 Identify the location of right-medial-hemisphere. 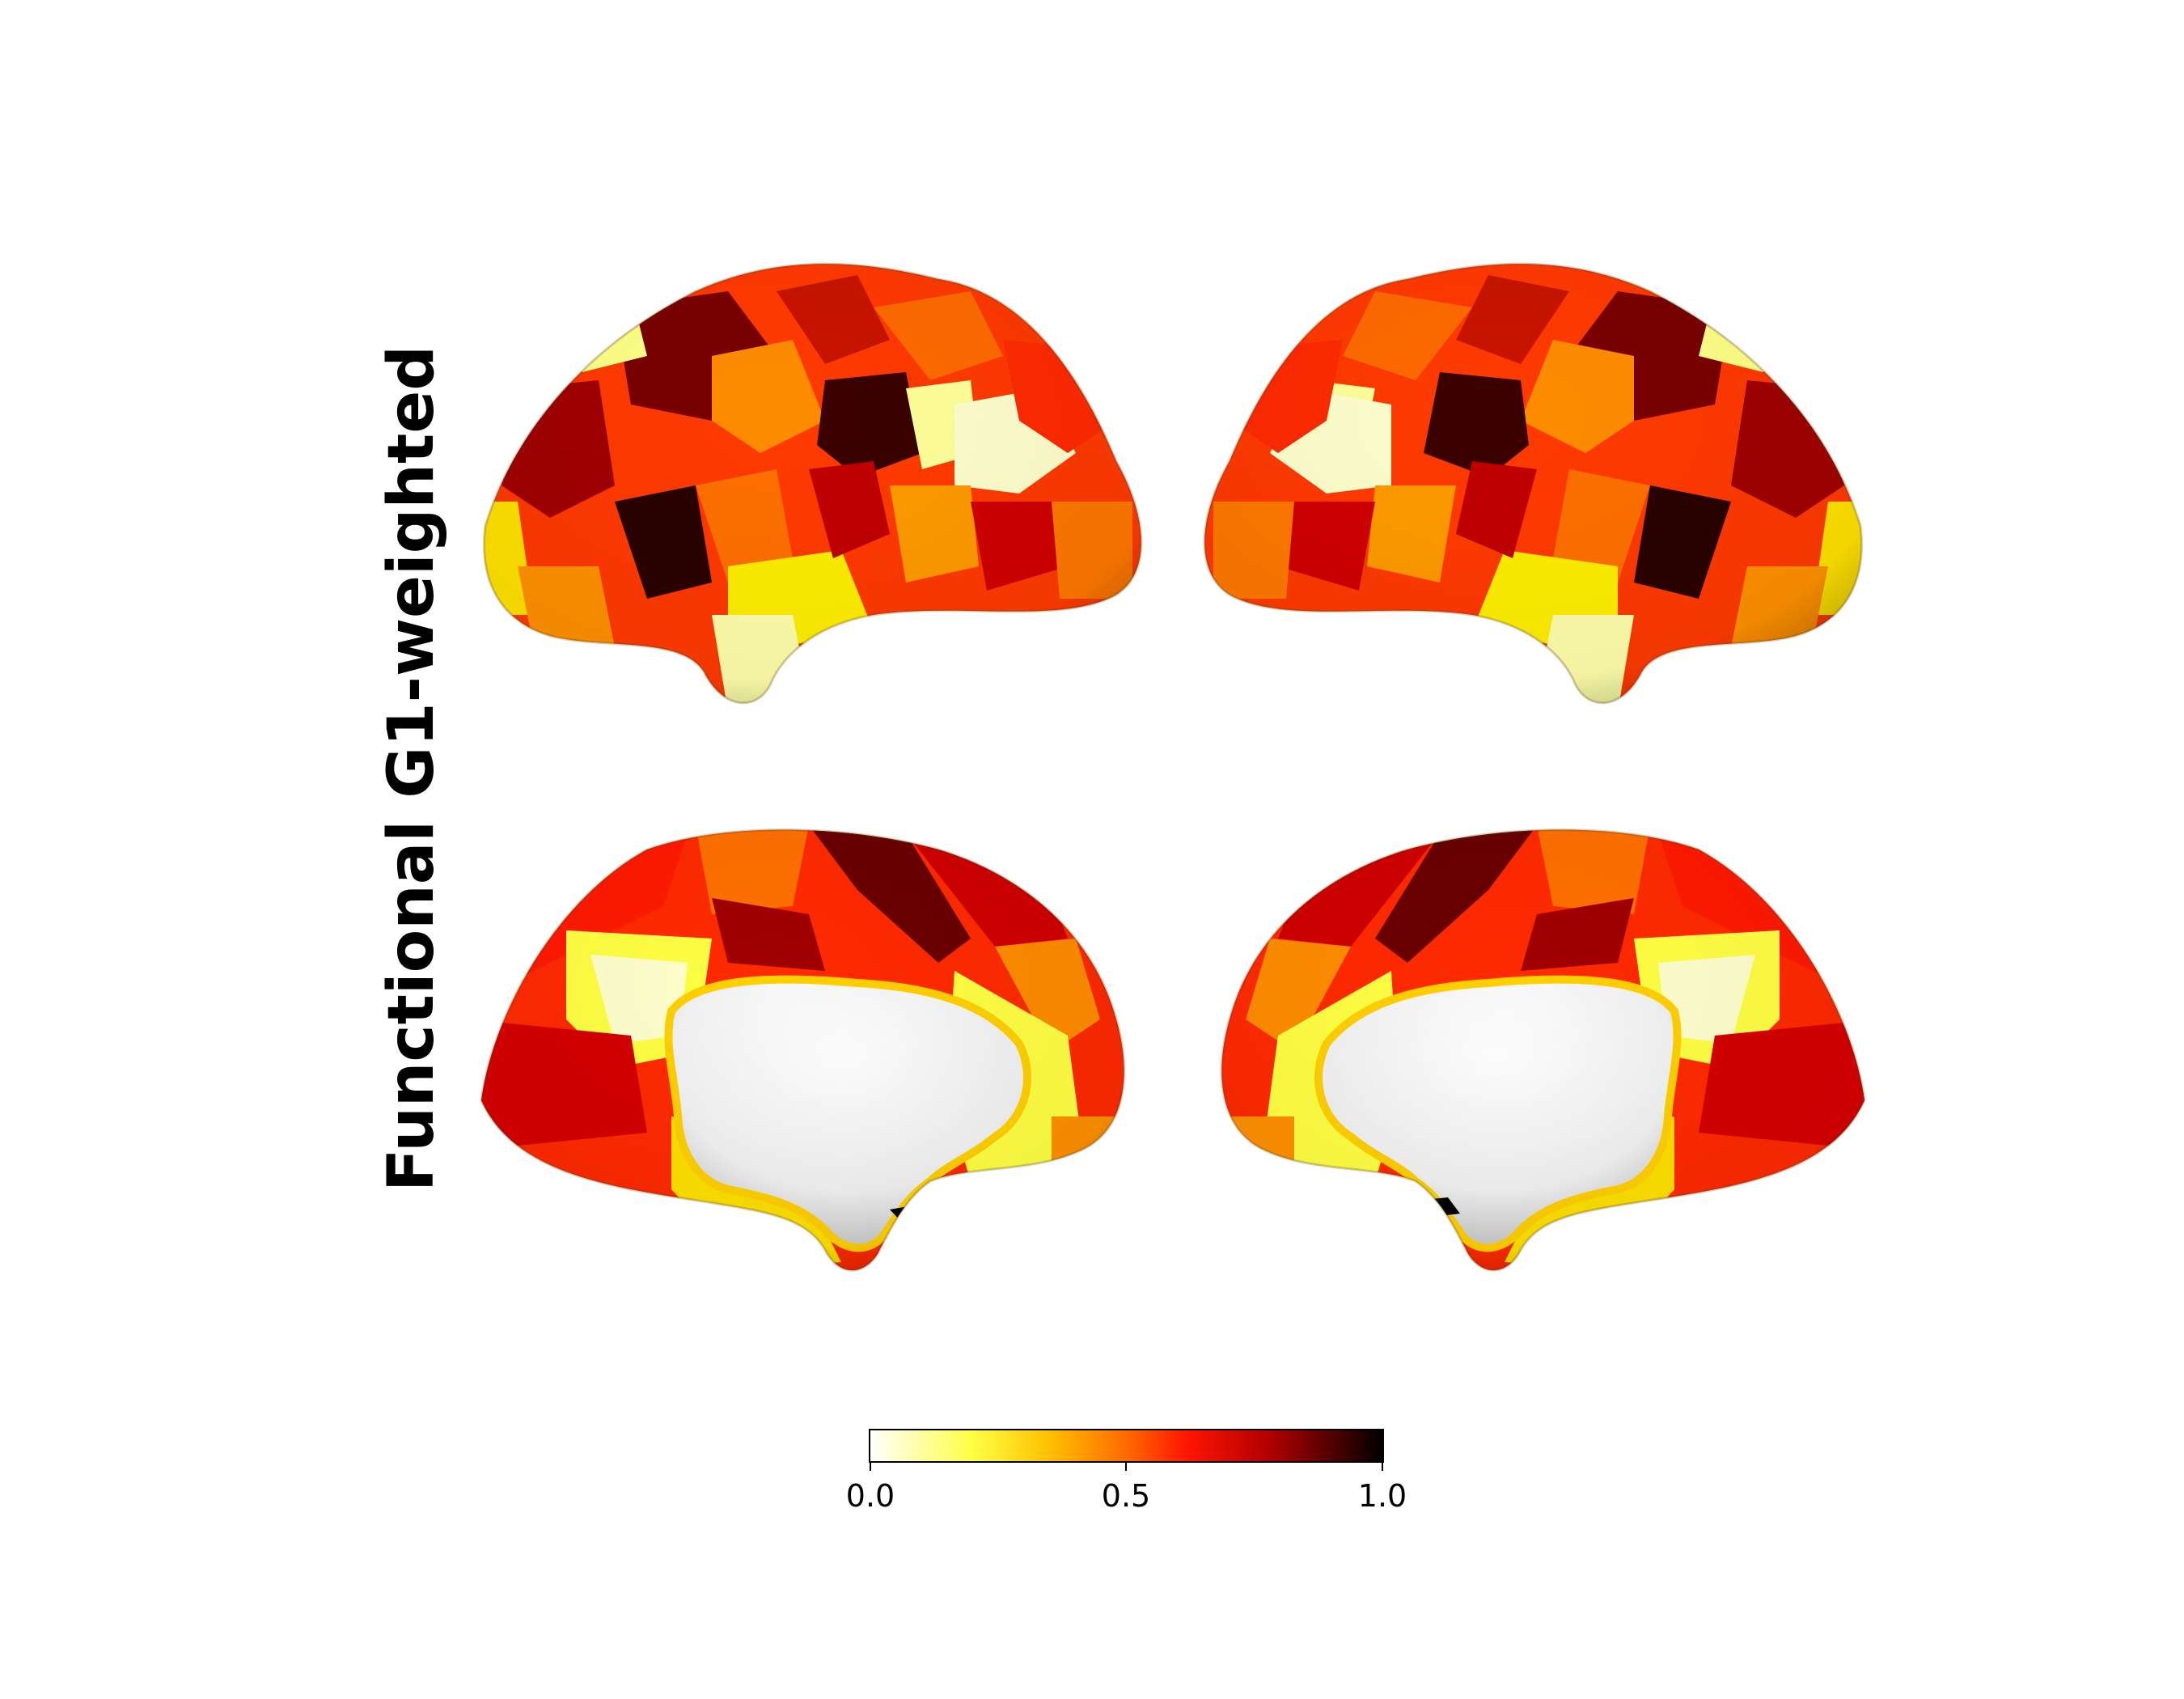
(1543, 1050).